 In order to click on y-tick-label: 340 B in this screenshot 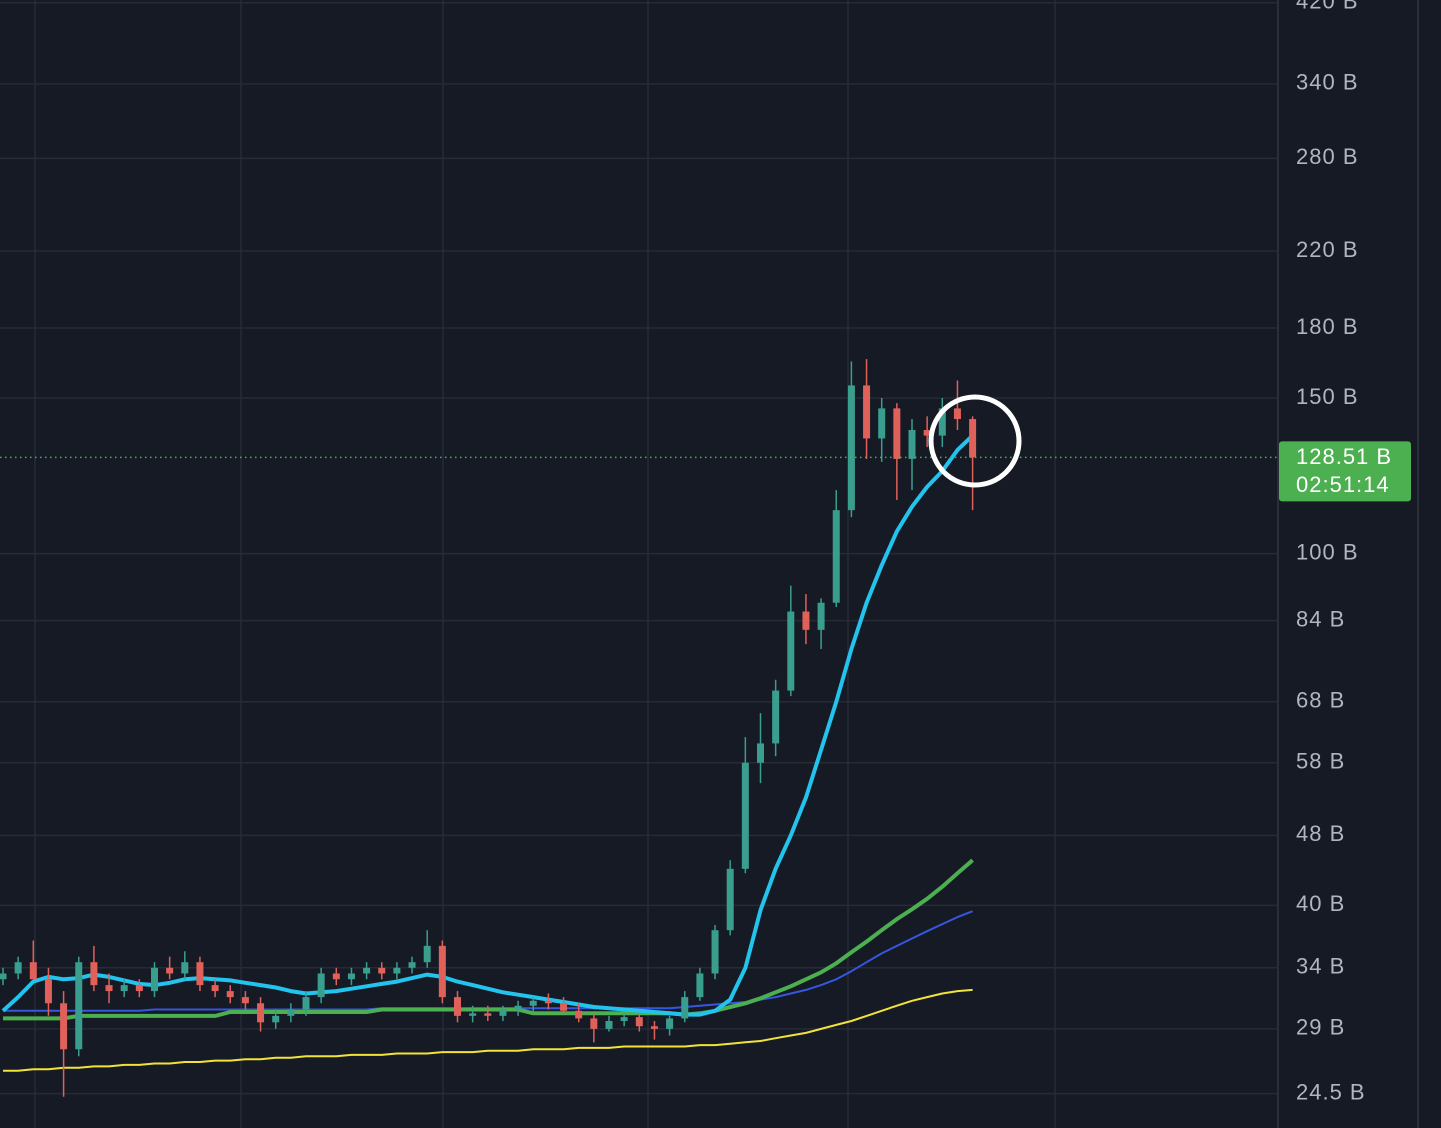, I will do `click(1327, 82)`.